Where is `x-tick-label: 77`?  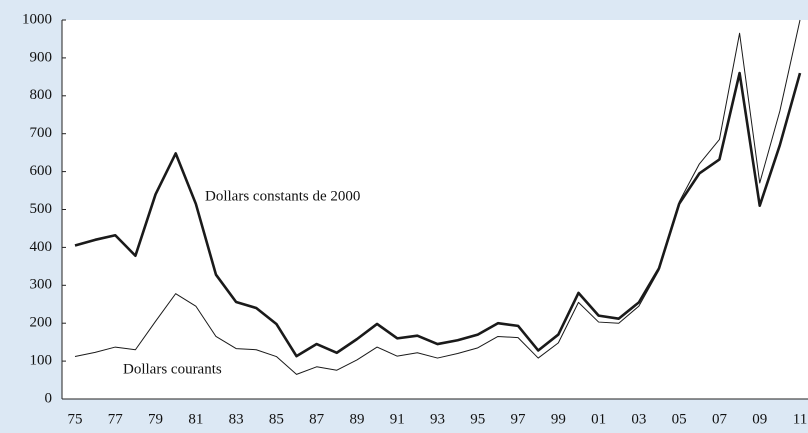
x-tick-label: 77 is located at coordinates (116, 419).